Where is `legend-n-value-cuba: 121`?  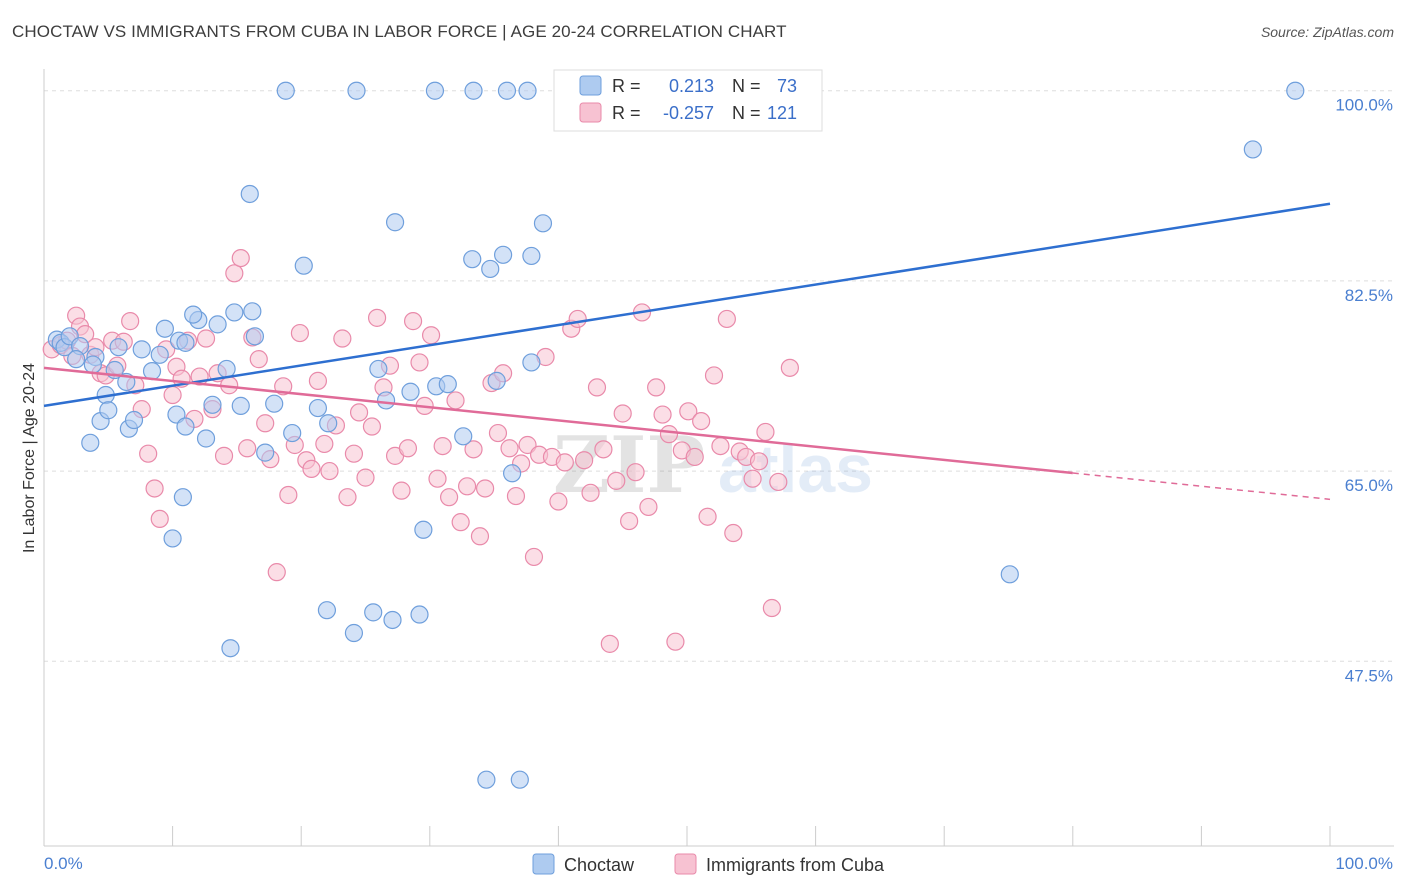
legend-n-value-cuba: 121 is located at coordinates (782, 113).